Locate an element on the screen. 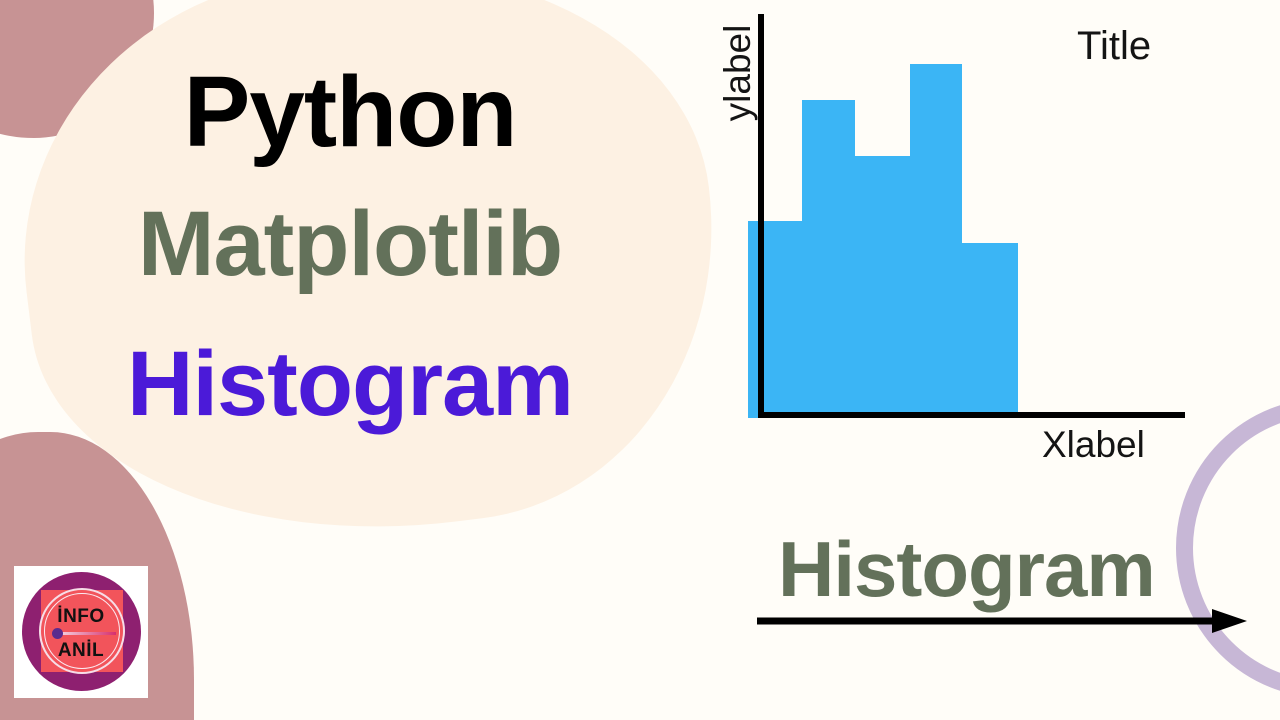 Image resolution: width=1280 pixels, height=720 pixels. chart-y-axis is located at coordinates (761, 216).